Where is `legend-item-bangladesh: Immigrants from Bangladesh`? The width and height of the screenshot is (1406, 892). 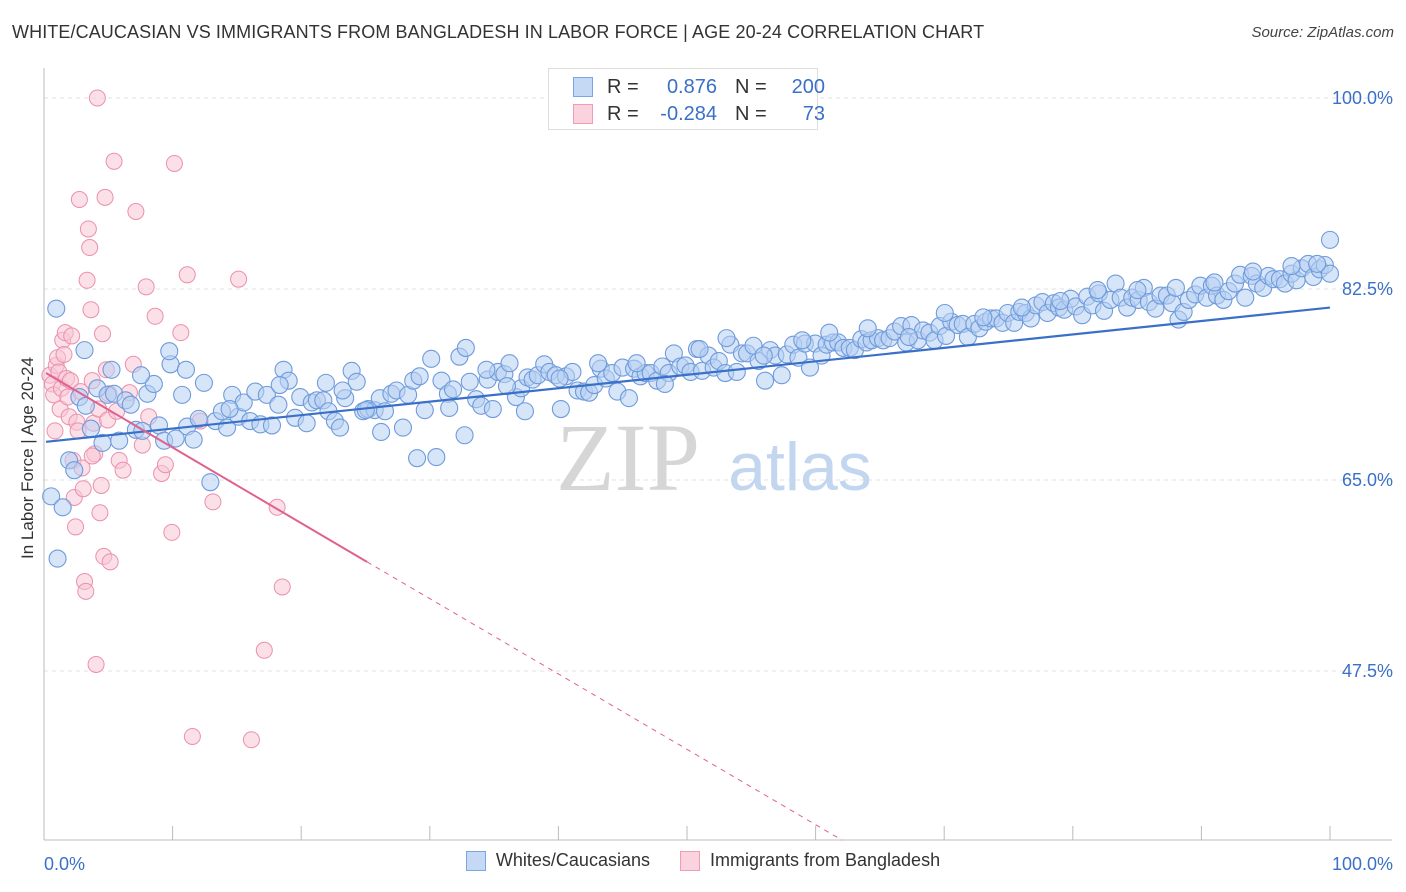
legend-item-bangladesh: Immigrants from Bangladesh is located at coordinates (810, 860).